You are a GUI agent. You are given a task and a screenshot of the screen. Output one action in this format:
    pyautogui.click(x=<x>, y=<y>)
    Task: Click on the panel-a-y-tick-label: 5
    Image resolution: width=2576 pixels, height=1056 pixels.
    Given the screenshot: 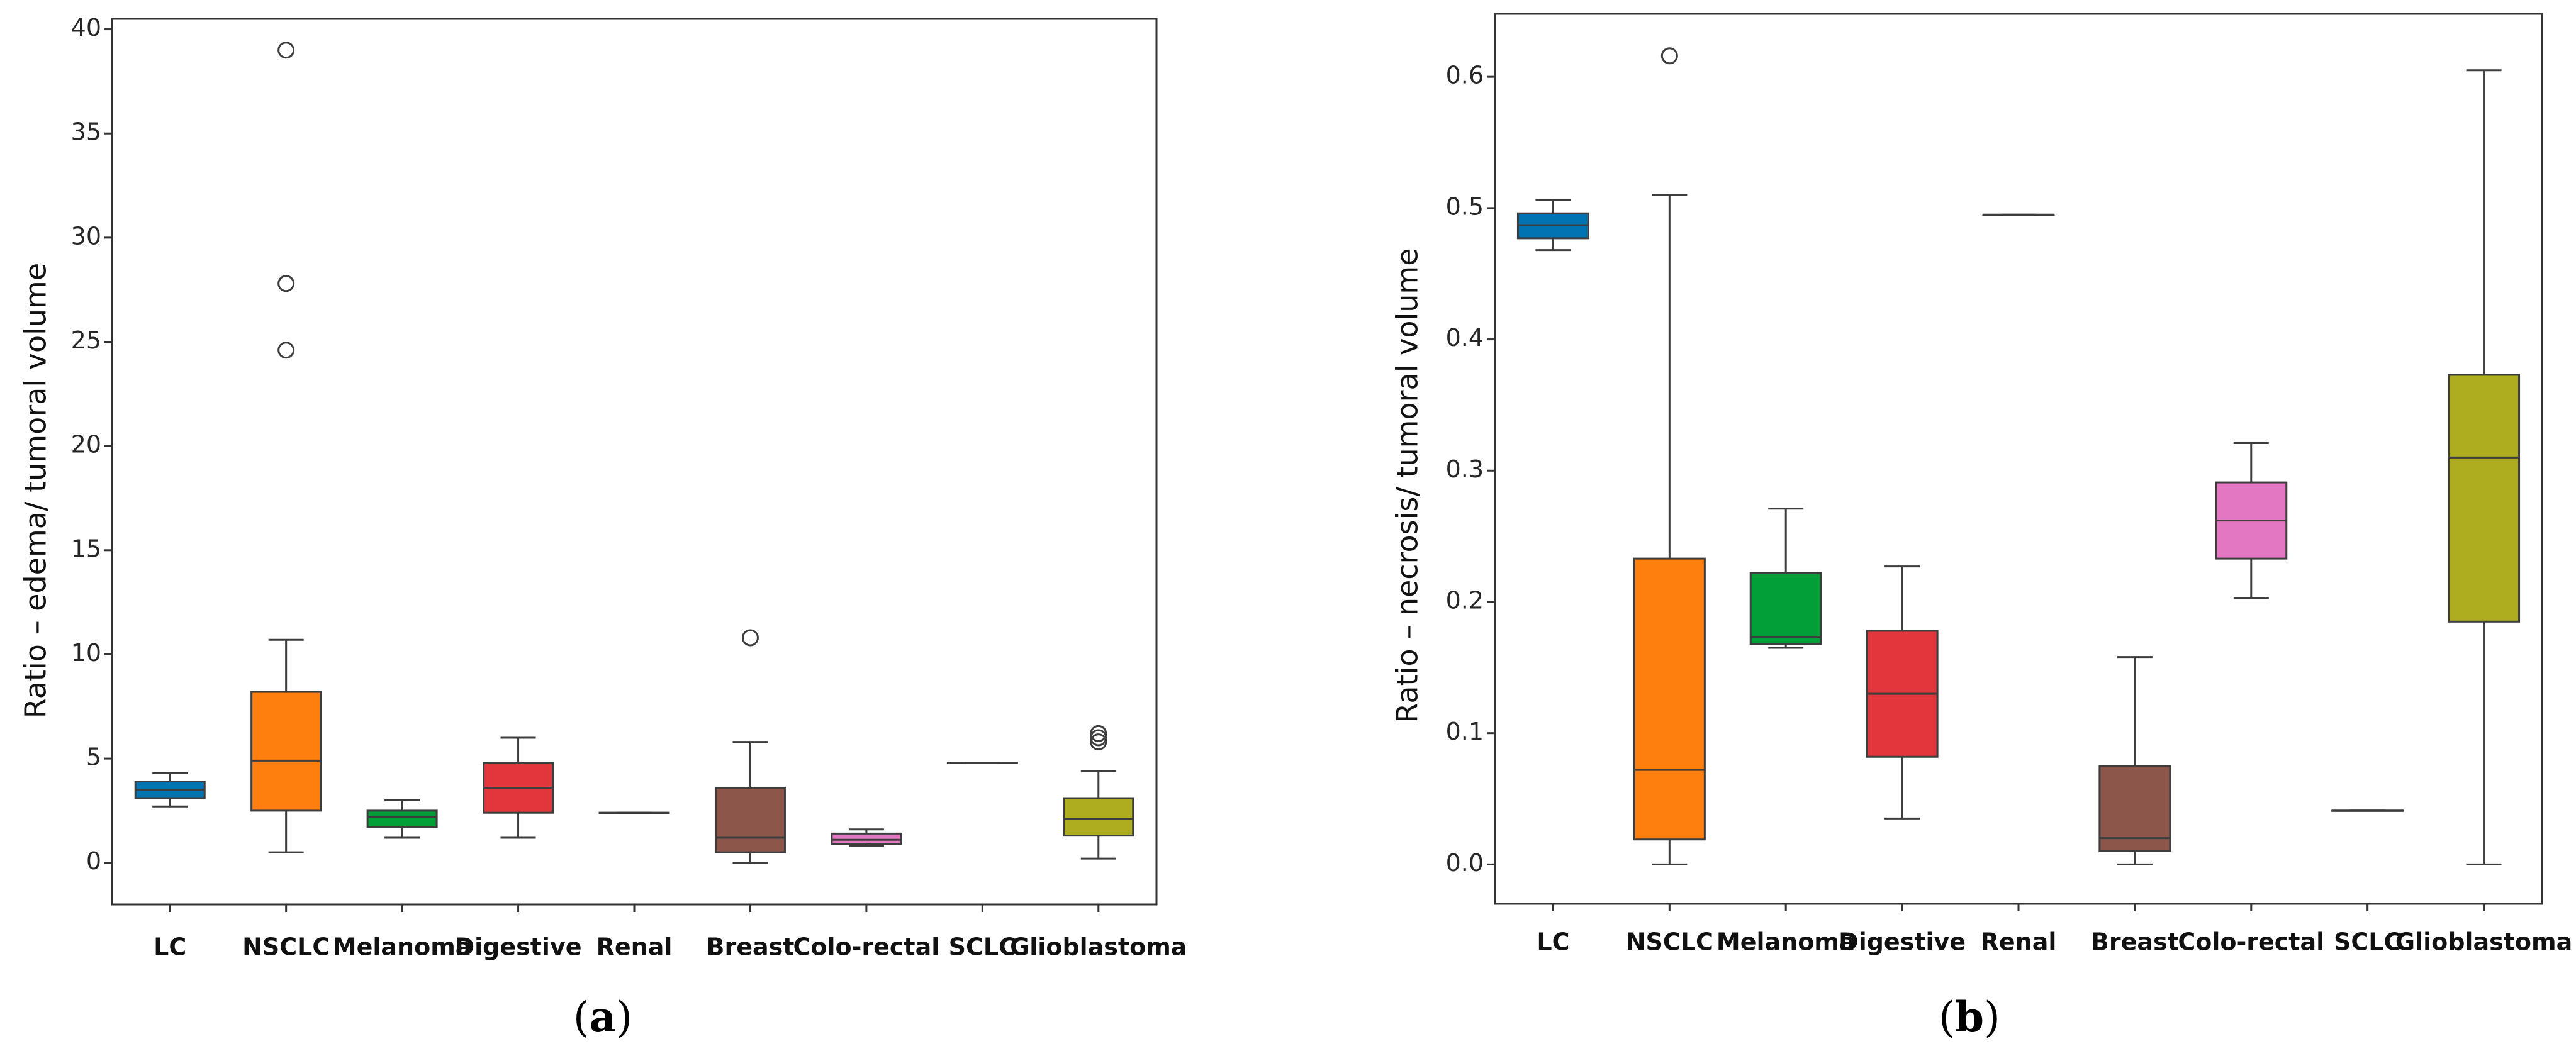 What is the action you would take?
    pyautogui.click(x=93, y=757)
    